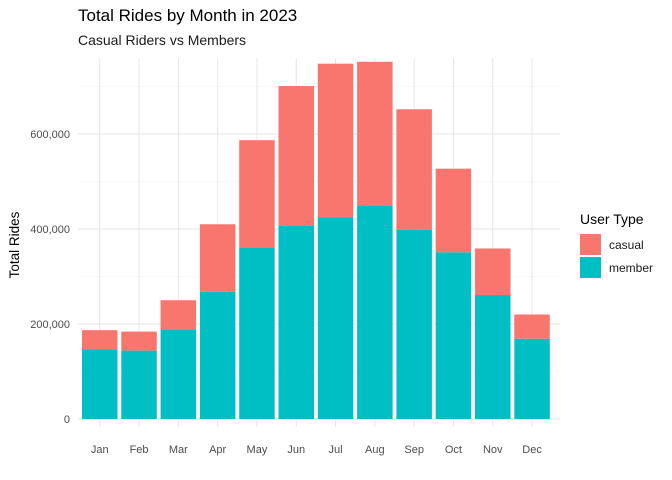 This screenshot has width=672, height=480. I want to click on bar-casual-nov, so click(493, 272).